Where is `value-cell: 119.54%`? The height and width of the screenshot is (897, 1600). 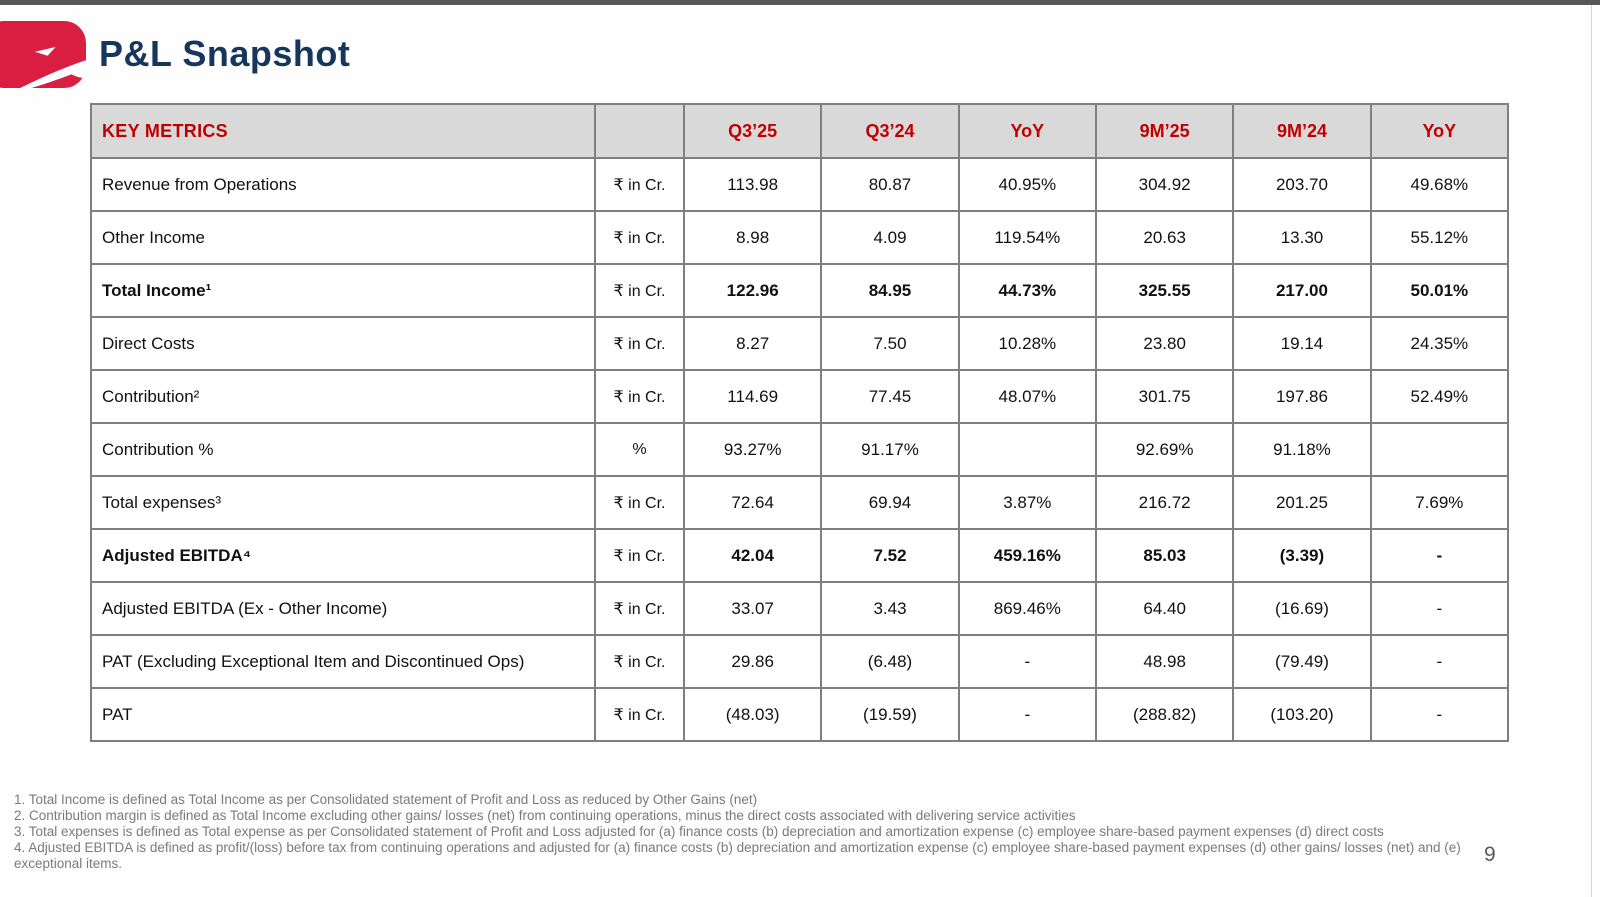
value-cell: 119.54% is located at coordinates (1027, 237).